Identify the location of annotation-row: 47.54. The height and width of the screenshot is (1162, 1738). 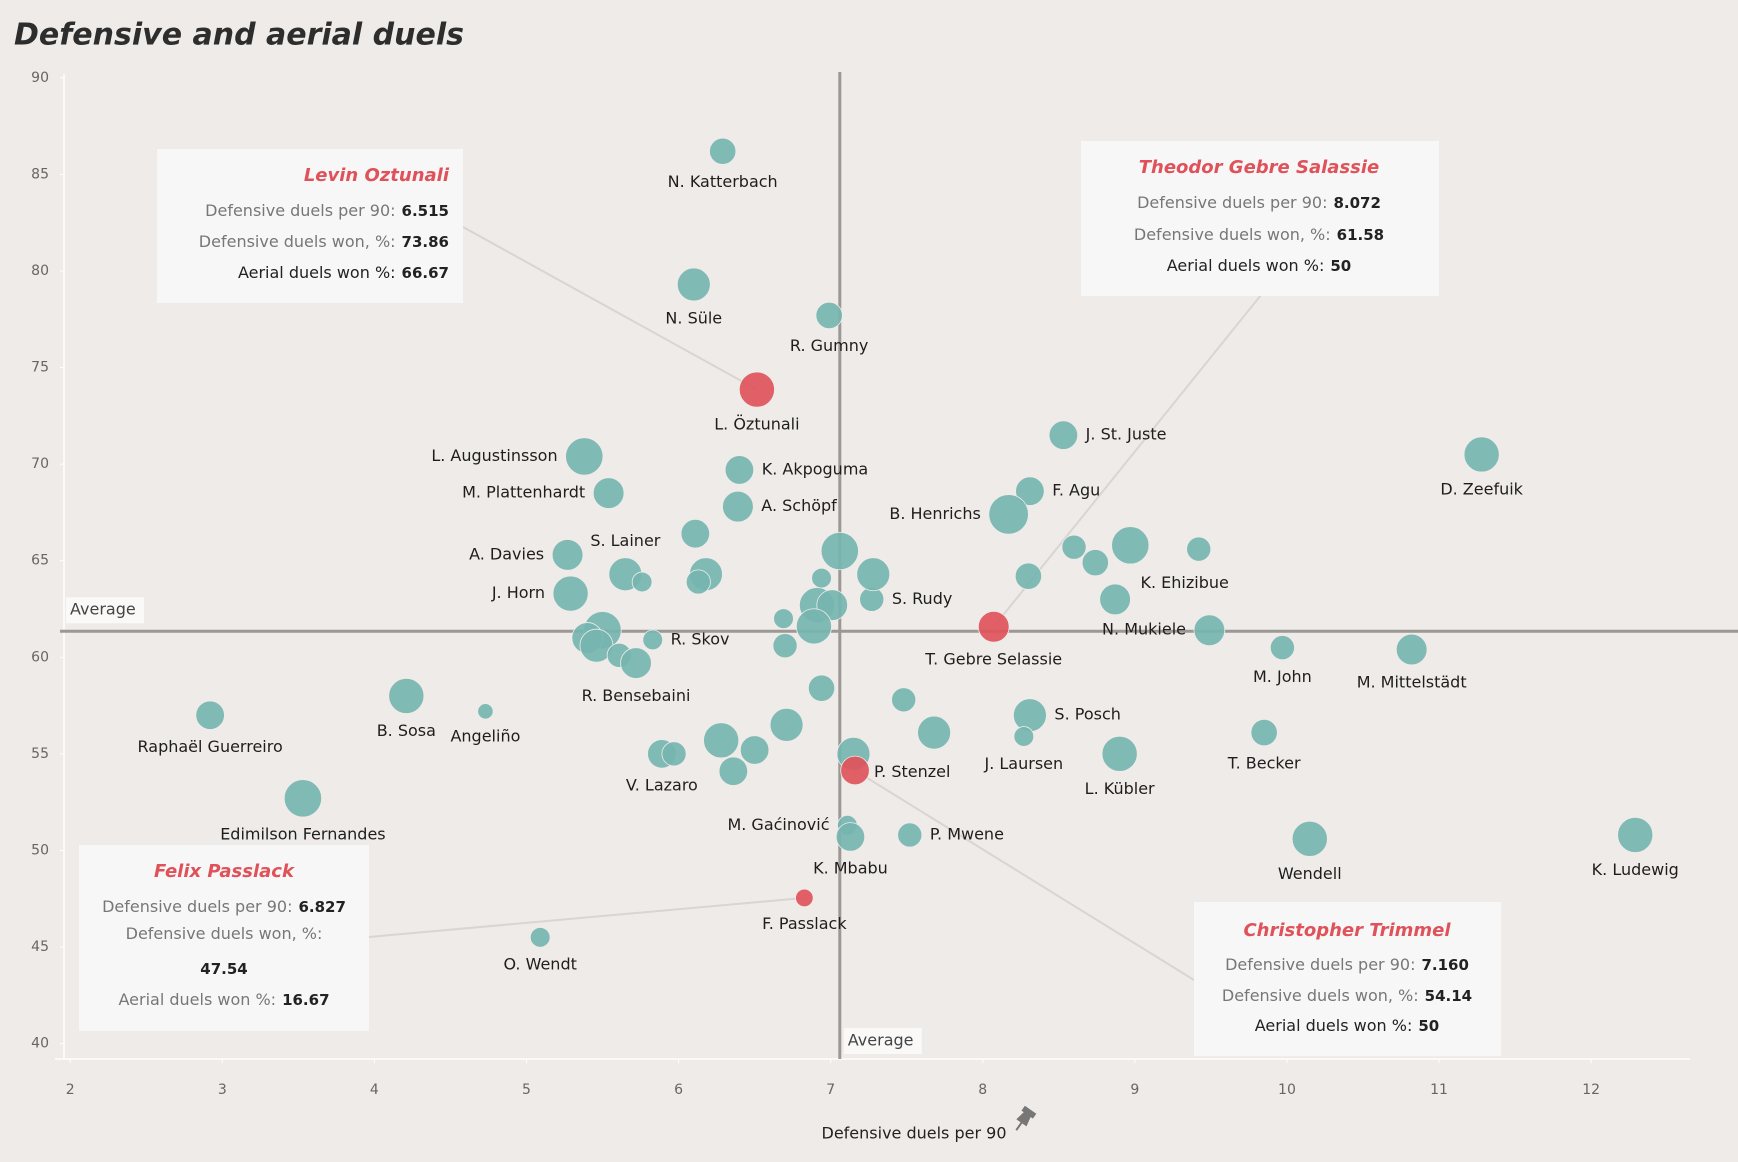
(223, 969).